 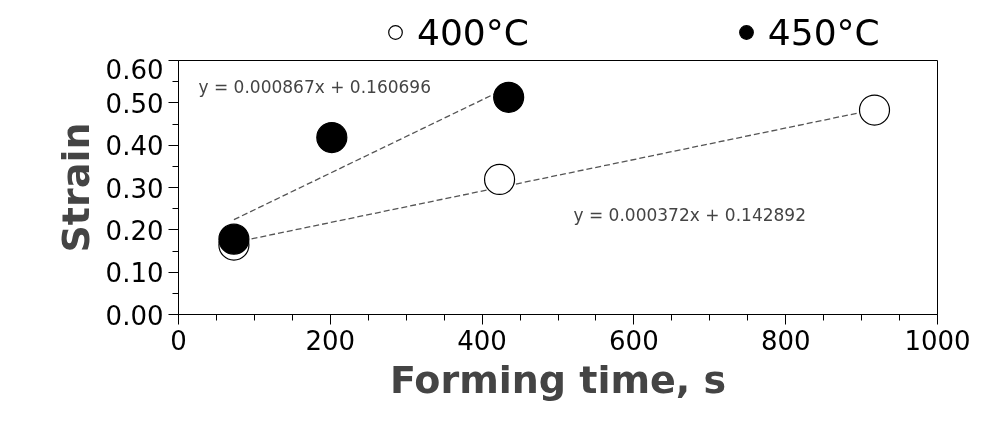 What do you see at coordinates (134, 315) in the screenshot?
I see `y-tick-label: 0.00` at bounding box center [134, 315].